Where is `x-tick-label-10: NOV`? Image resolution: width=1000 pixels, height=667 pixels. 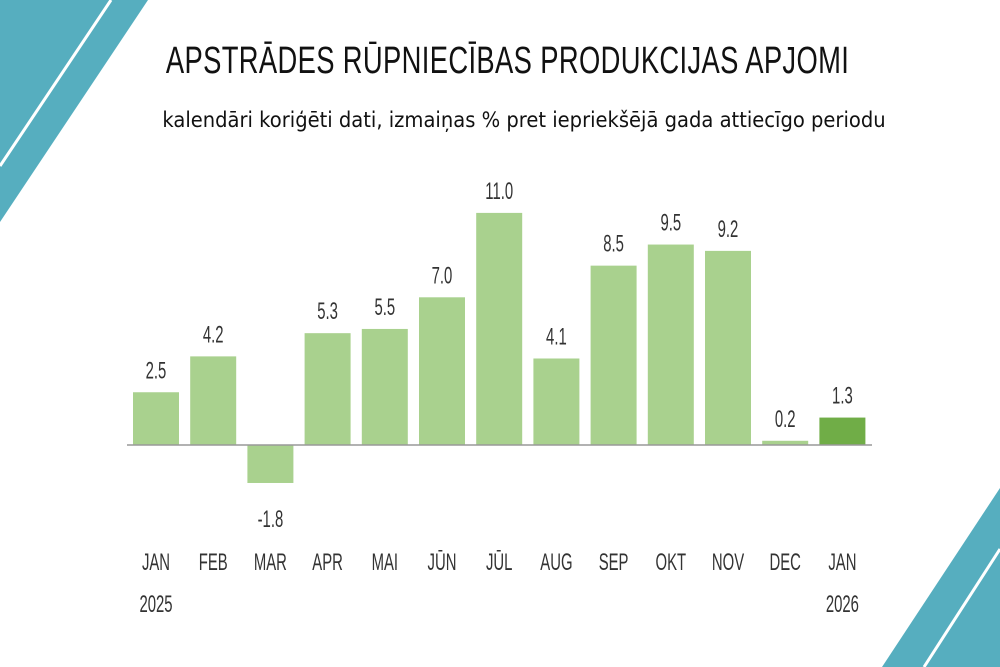 x-tick-label-10: NOV is located at coordinates (728, 563).